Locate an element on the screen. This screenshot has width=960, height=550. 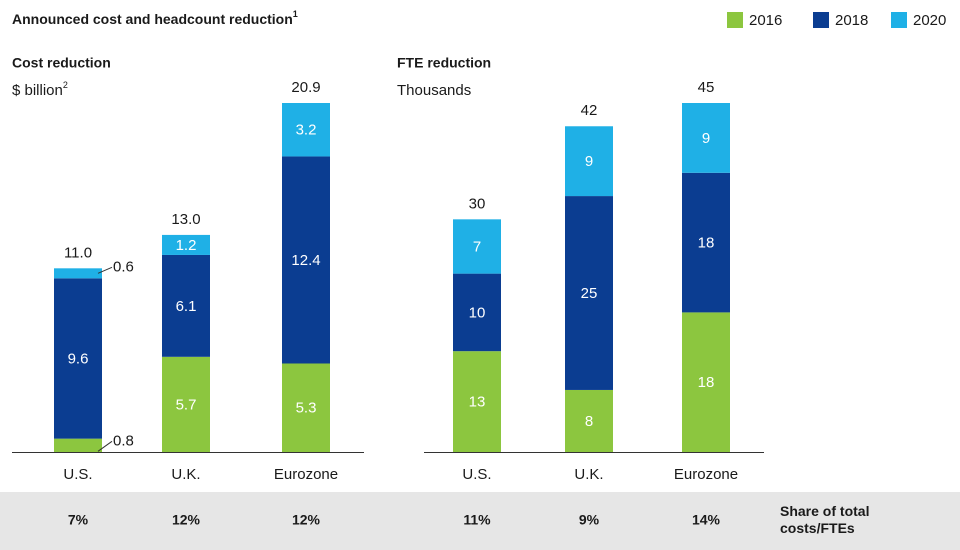
value-label: 9.6 is located at coordinates (78, 358).